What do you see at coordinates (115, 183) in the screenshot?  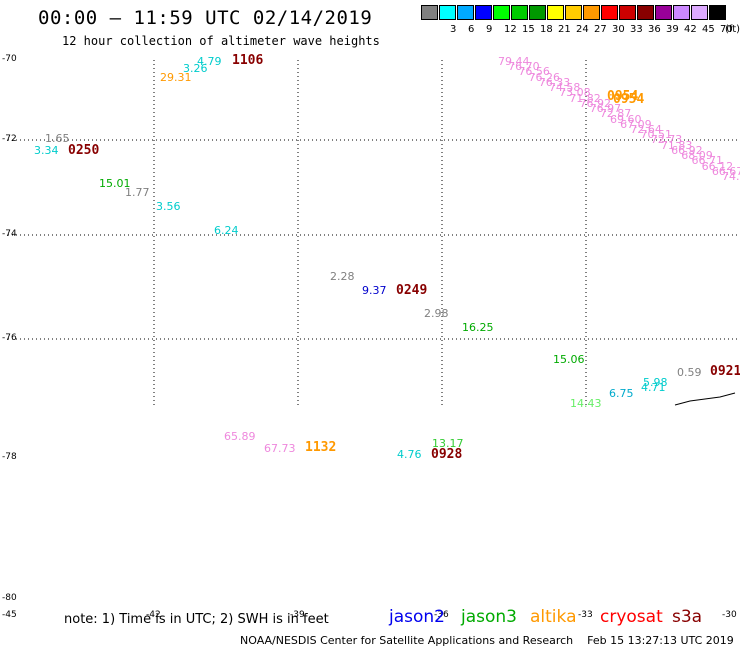 I see `wave-height-value: 15.01` at bounding box center [115, 183].